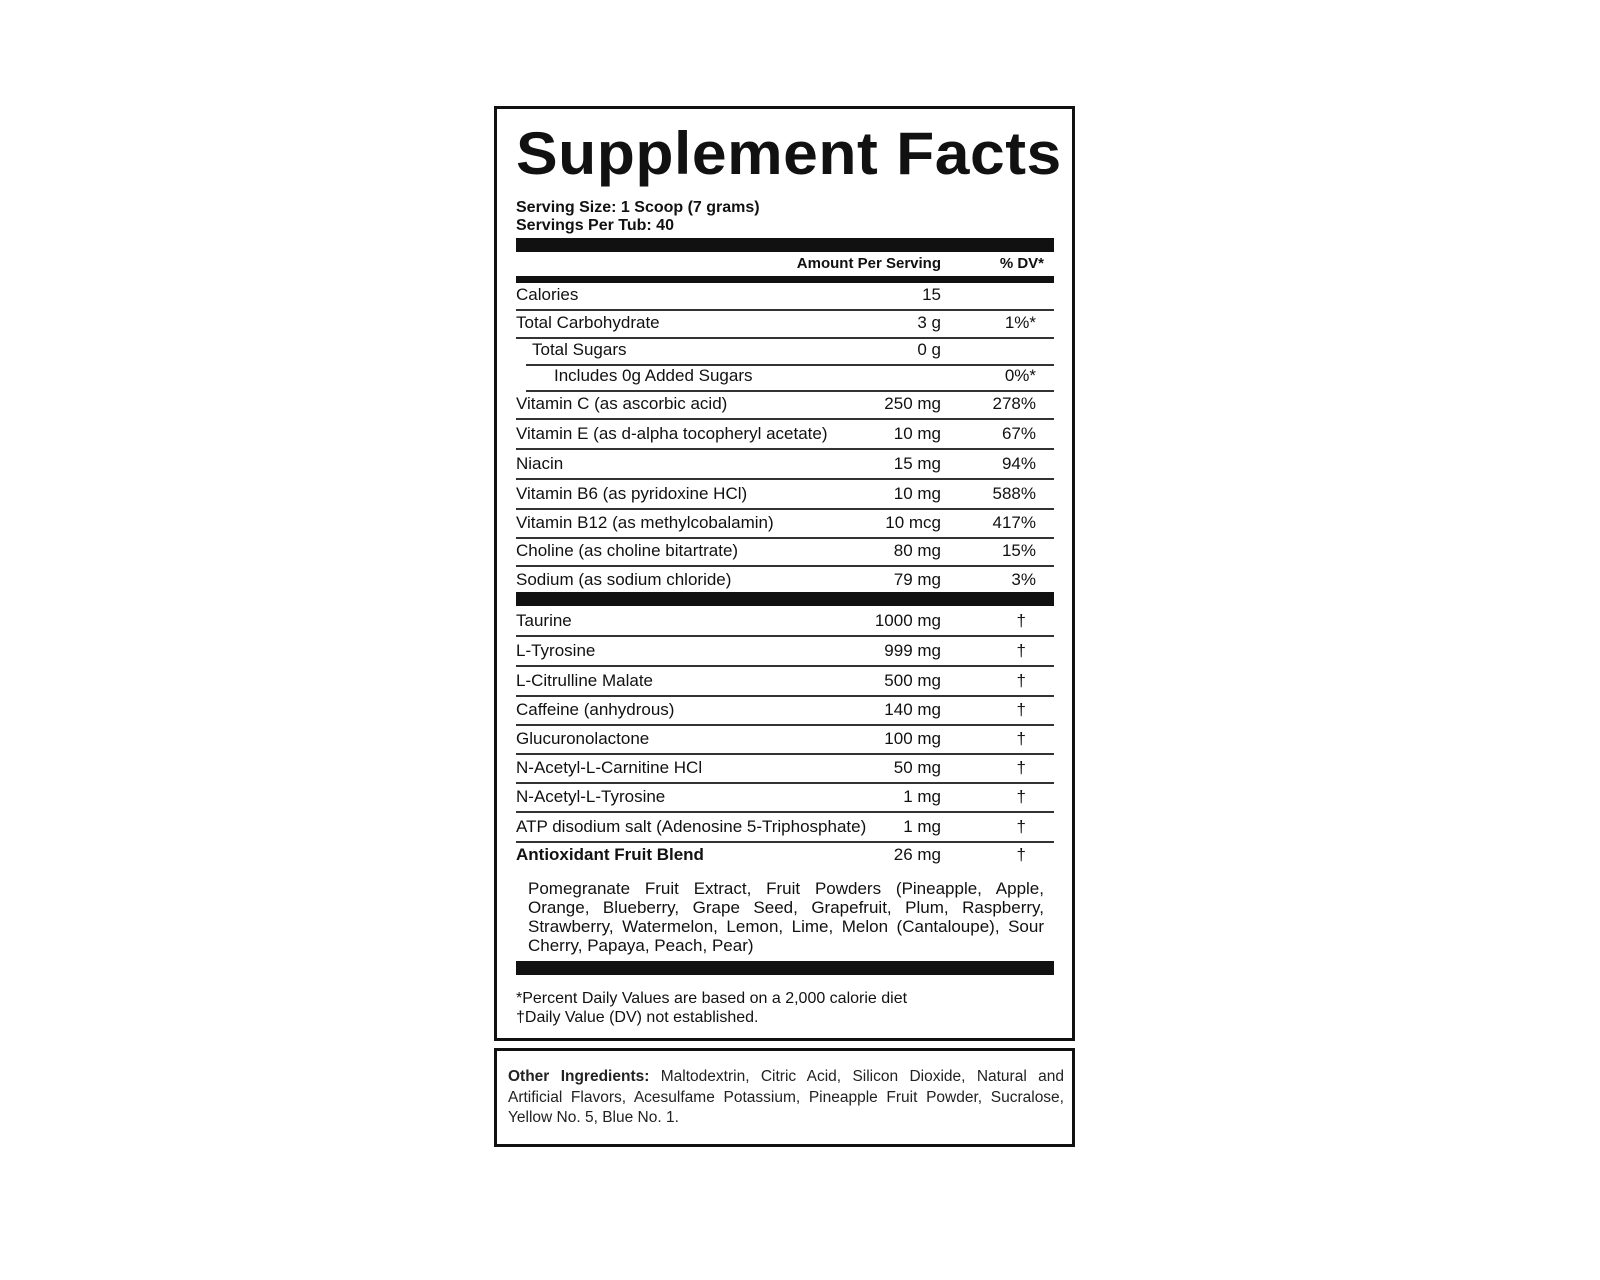 This screenshot has height=1280, width=1600. I want to click on row-name: Sodium (as sodium chloride), so click(624, 579).